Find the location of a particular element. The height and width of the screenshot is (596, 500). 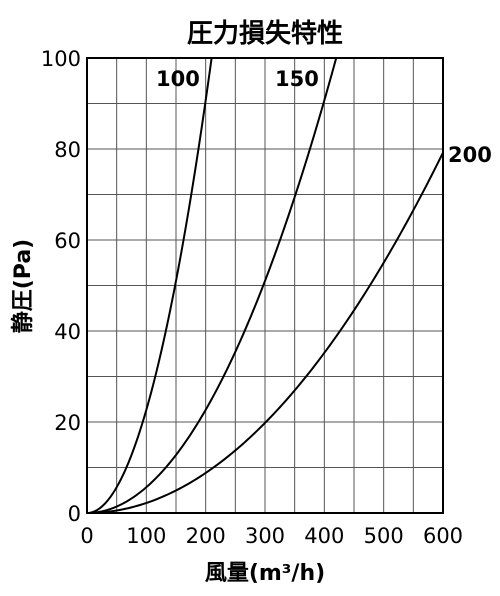

y-tick-label: 80 is located at coordinates (67, 150).